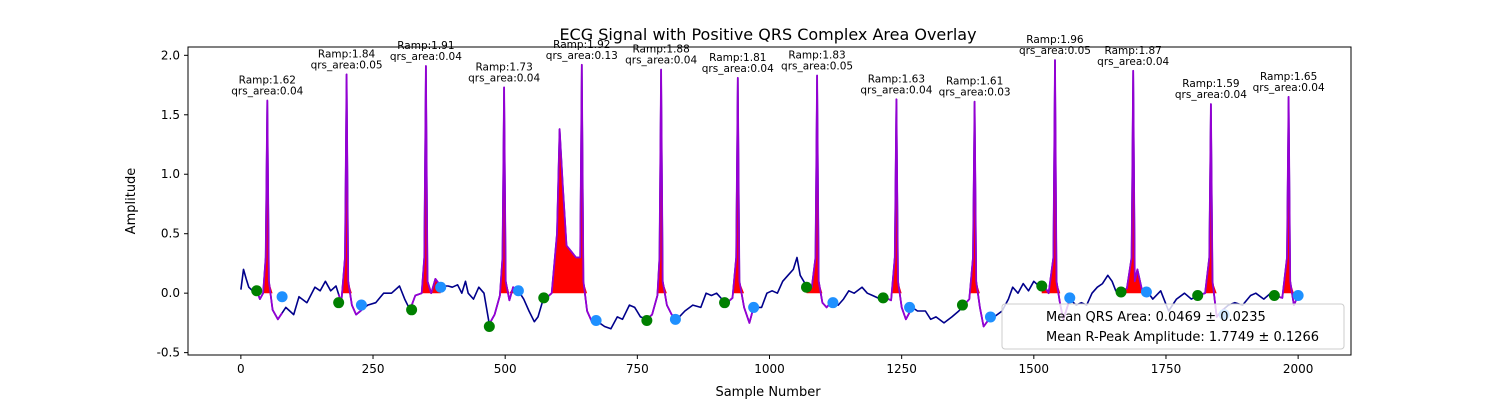  What do you see at coordinates (170, 55) in the screenshot?
I see `y-tick-label: 2.0` at bounding box center [170, 55].